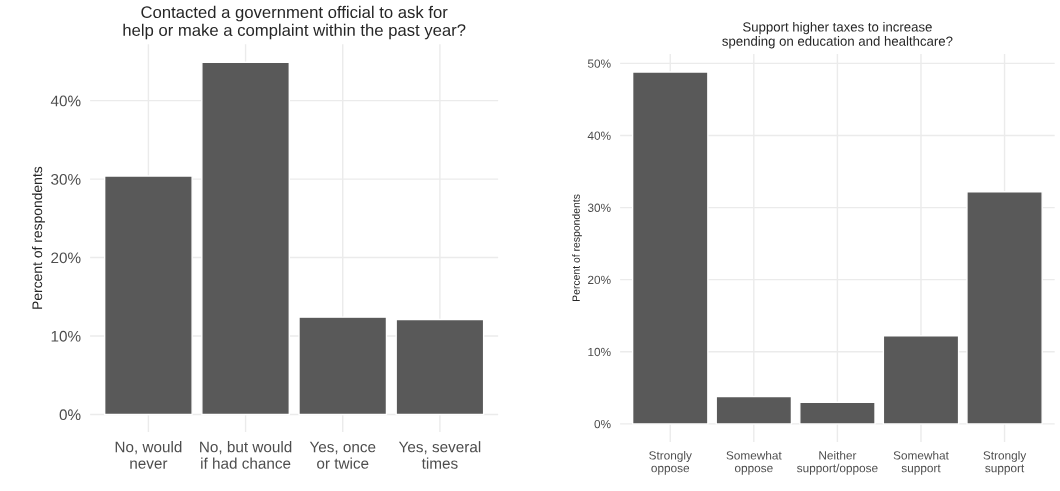 The image size is (1060, 491). What do you see at coordinates (837, 462) in the screenshot?
I see `x-tick-label: Neither support/oppose` at bounding box center [837, 462].